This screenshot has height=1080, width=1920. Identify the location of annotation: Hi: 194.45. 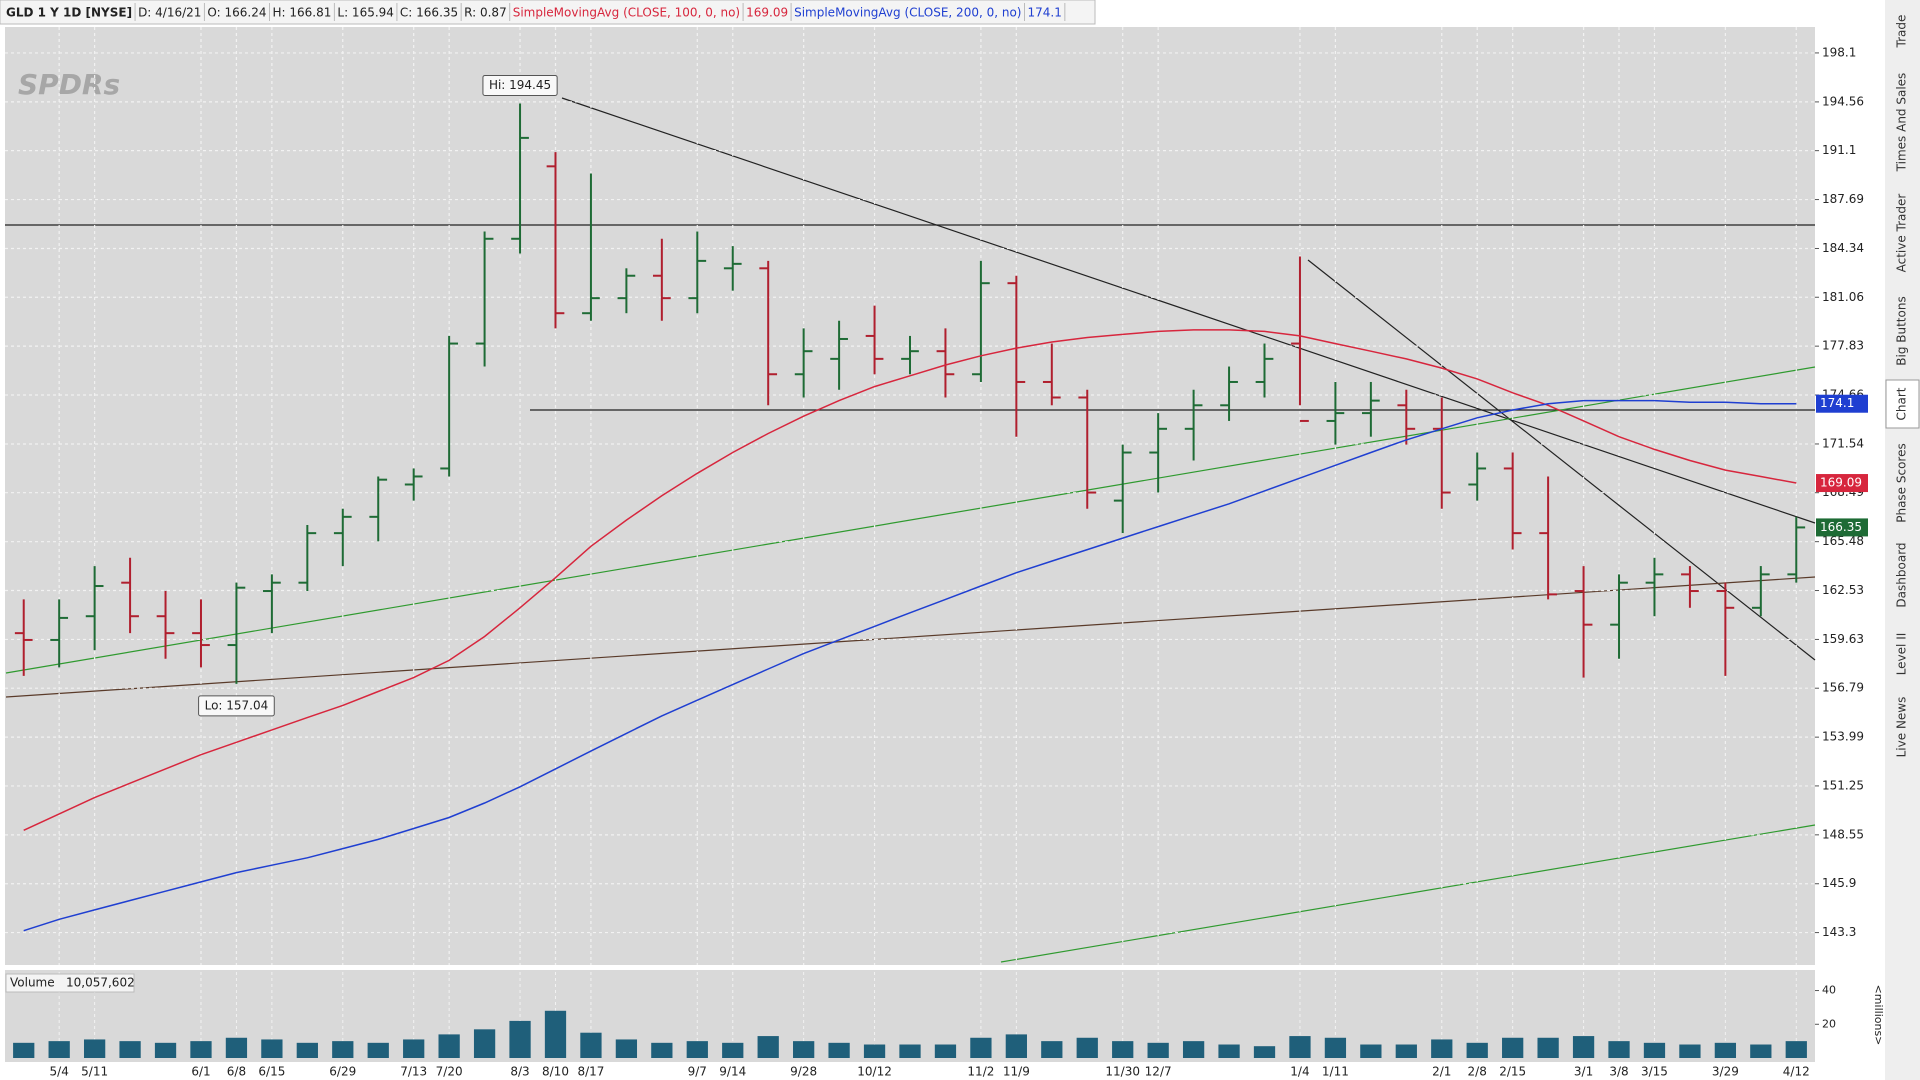
(520, 85).